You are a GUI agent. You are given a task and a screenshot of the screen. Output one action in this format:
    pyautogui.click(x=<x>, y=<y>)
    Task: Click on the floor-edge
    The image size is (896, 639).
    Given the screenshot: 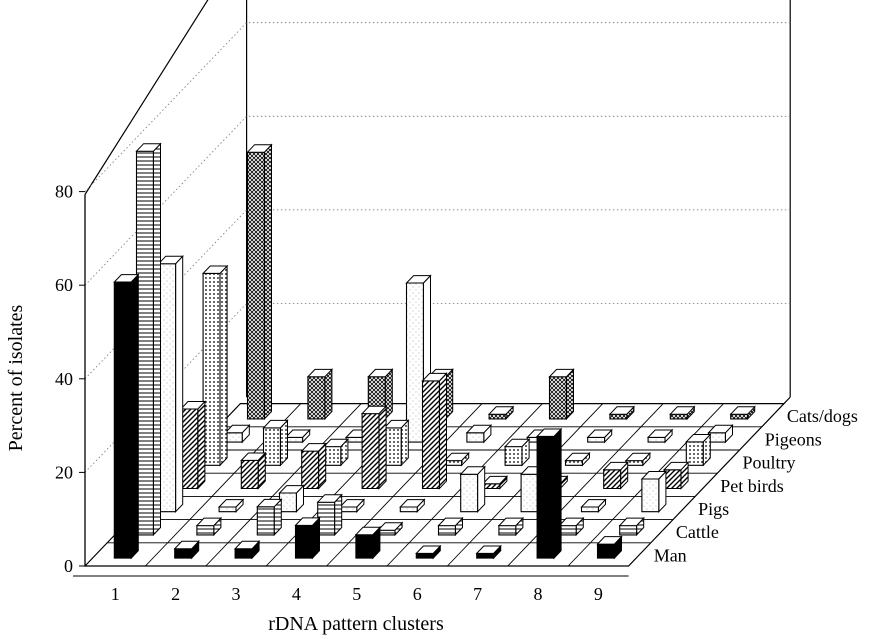 What is the action you would take?
    pyautogui.click(x=787, y=400)
    